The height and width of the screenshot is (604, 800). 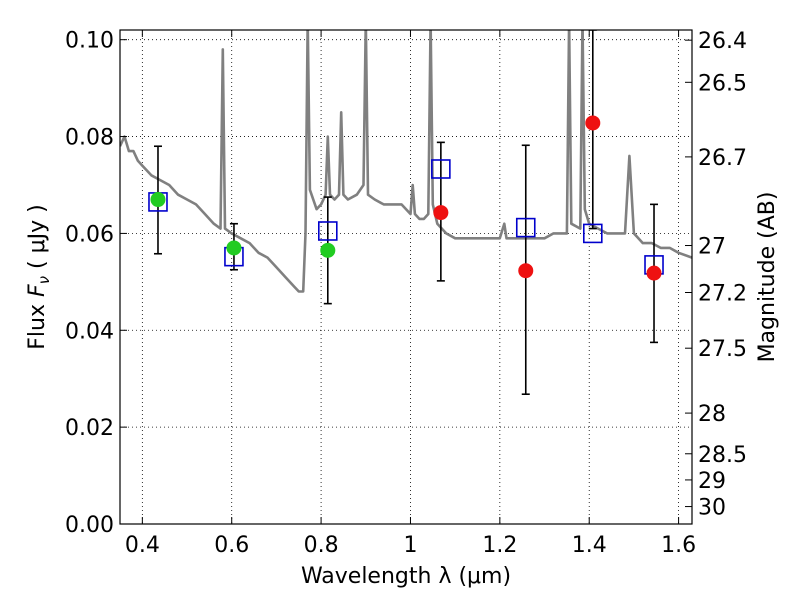 What do you see at coordinates (231, 545) in the screenshot?
I see `x-tick-label: 0.6` at bounding box center [231, 545].